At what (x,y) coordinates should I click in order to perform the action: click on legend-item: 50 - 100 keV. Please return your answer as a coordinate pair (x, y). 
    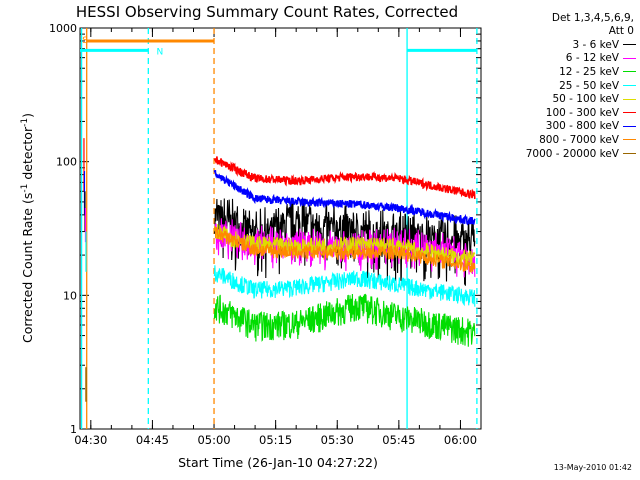
    Looking at the image, I should click on (561, 99).